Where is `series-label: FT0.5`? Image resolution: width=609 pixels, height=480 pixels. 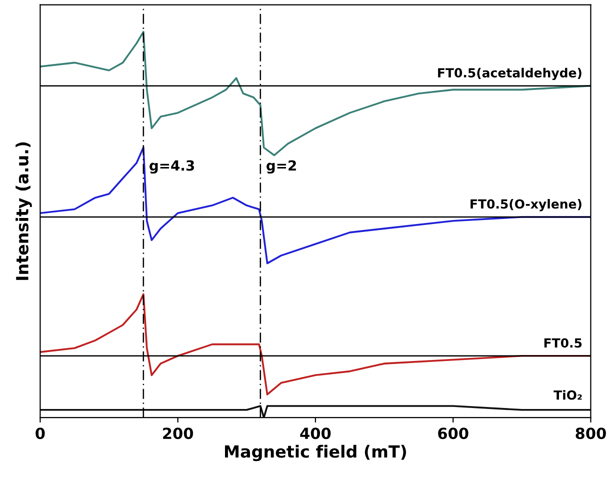
series-label: FT0.5 is located at coordinates (563, 343).